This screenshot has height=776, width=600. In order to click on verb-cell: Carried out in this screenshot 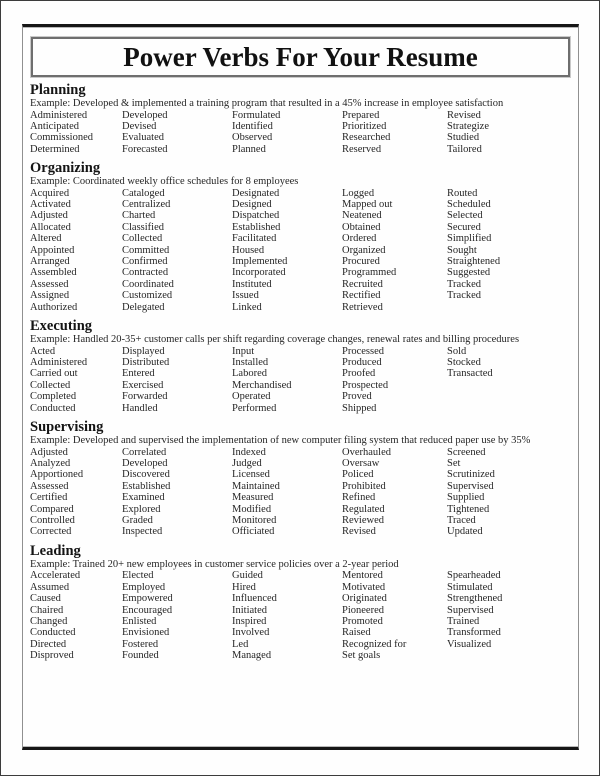, I will do `click(54, 374)`.